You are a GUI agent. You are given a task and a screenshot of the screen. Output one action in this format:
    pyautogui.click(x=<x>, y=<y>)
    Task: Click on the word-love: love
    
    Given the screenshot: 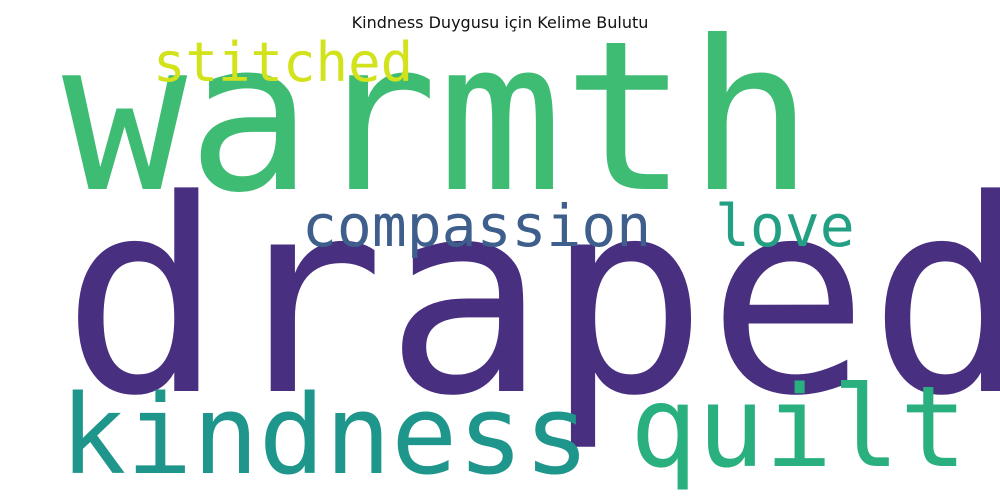 What is the action you would take?
    pyautogui.click(x=785, y=226)
    